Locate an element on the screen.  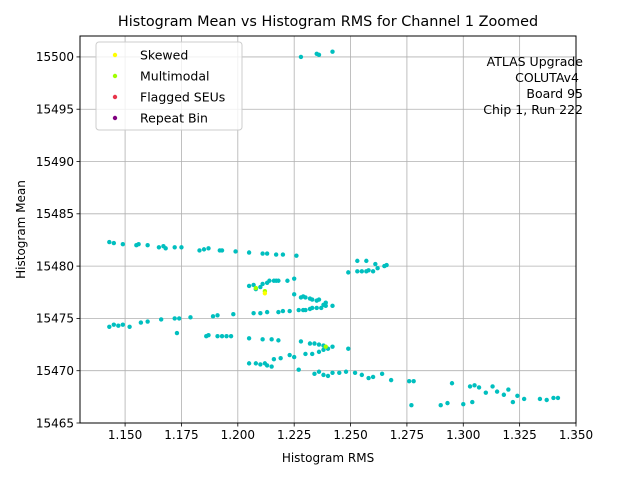
x-tick-label: 1.225 is located at coordinates (294, 435).